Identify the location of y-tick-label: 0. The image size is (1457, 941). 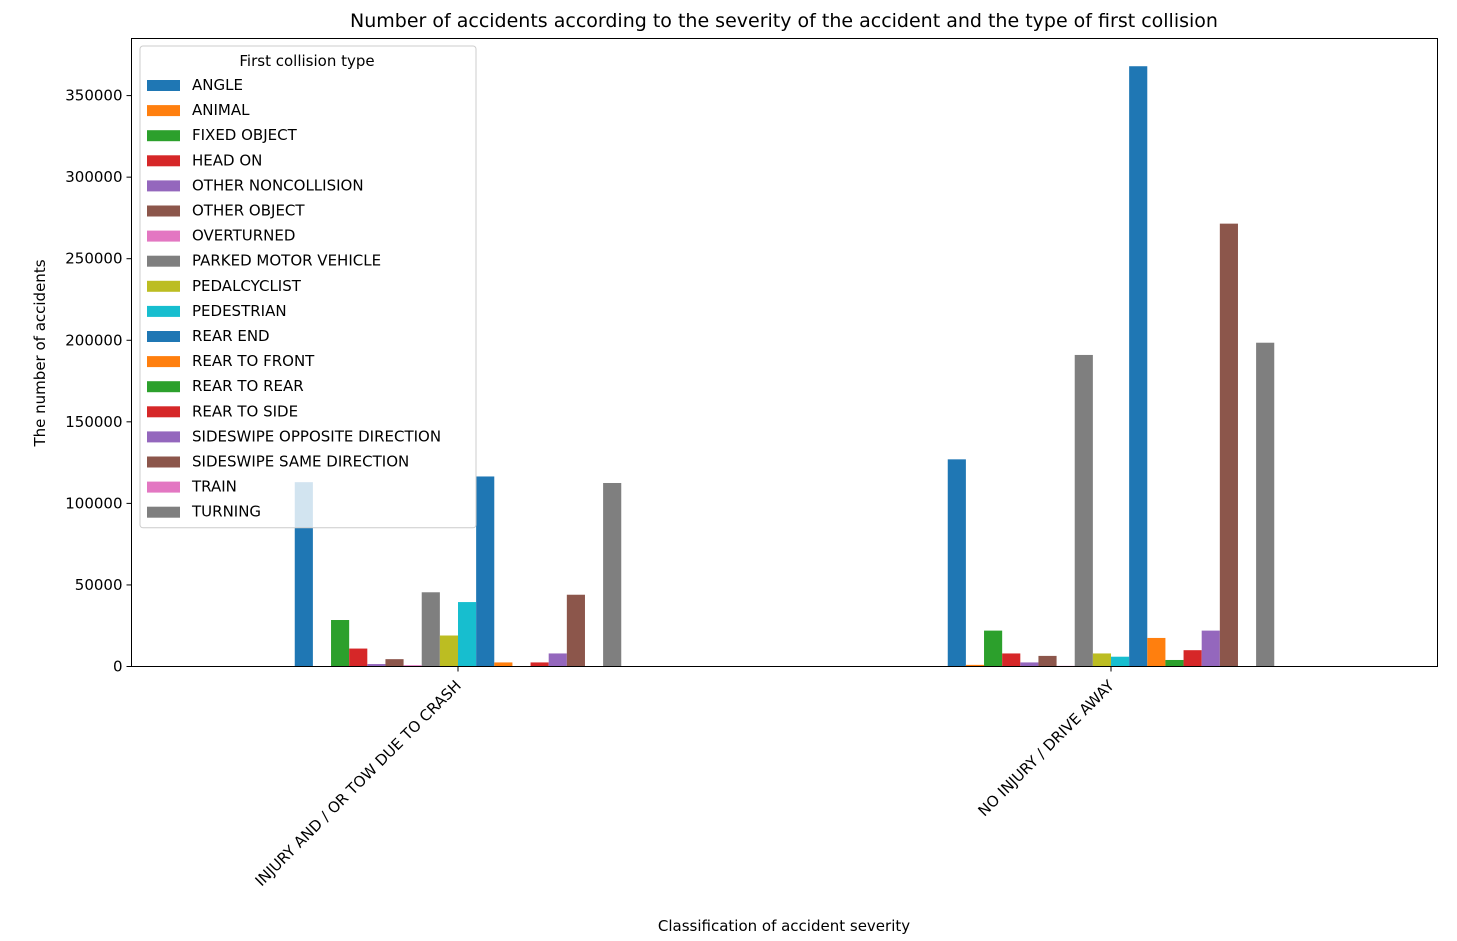
(118, 667).